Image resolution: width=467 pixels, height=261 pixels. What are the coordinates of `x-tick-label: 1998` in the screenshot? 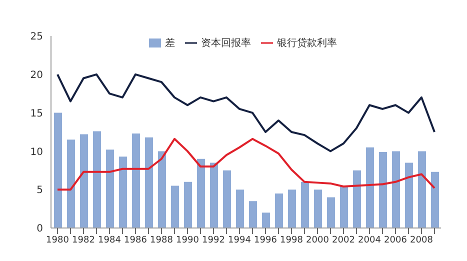 It's located at (292, 240).